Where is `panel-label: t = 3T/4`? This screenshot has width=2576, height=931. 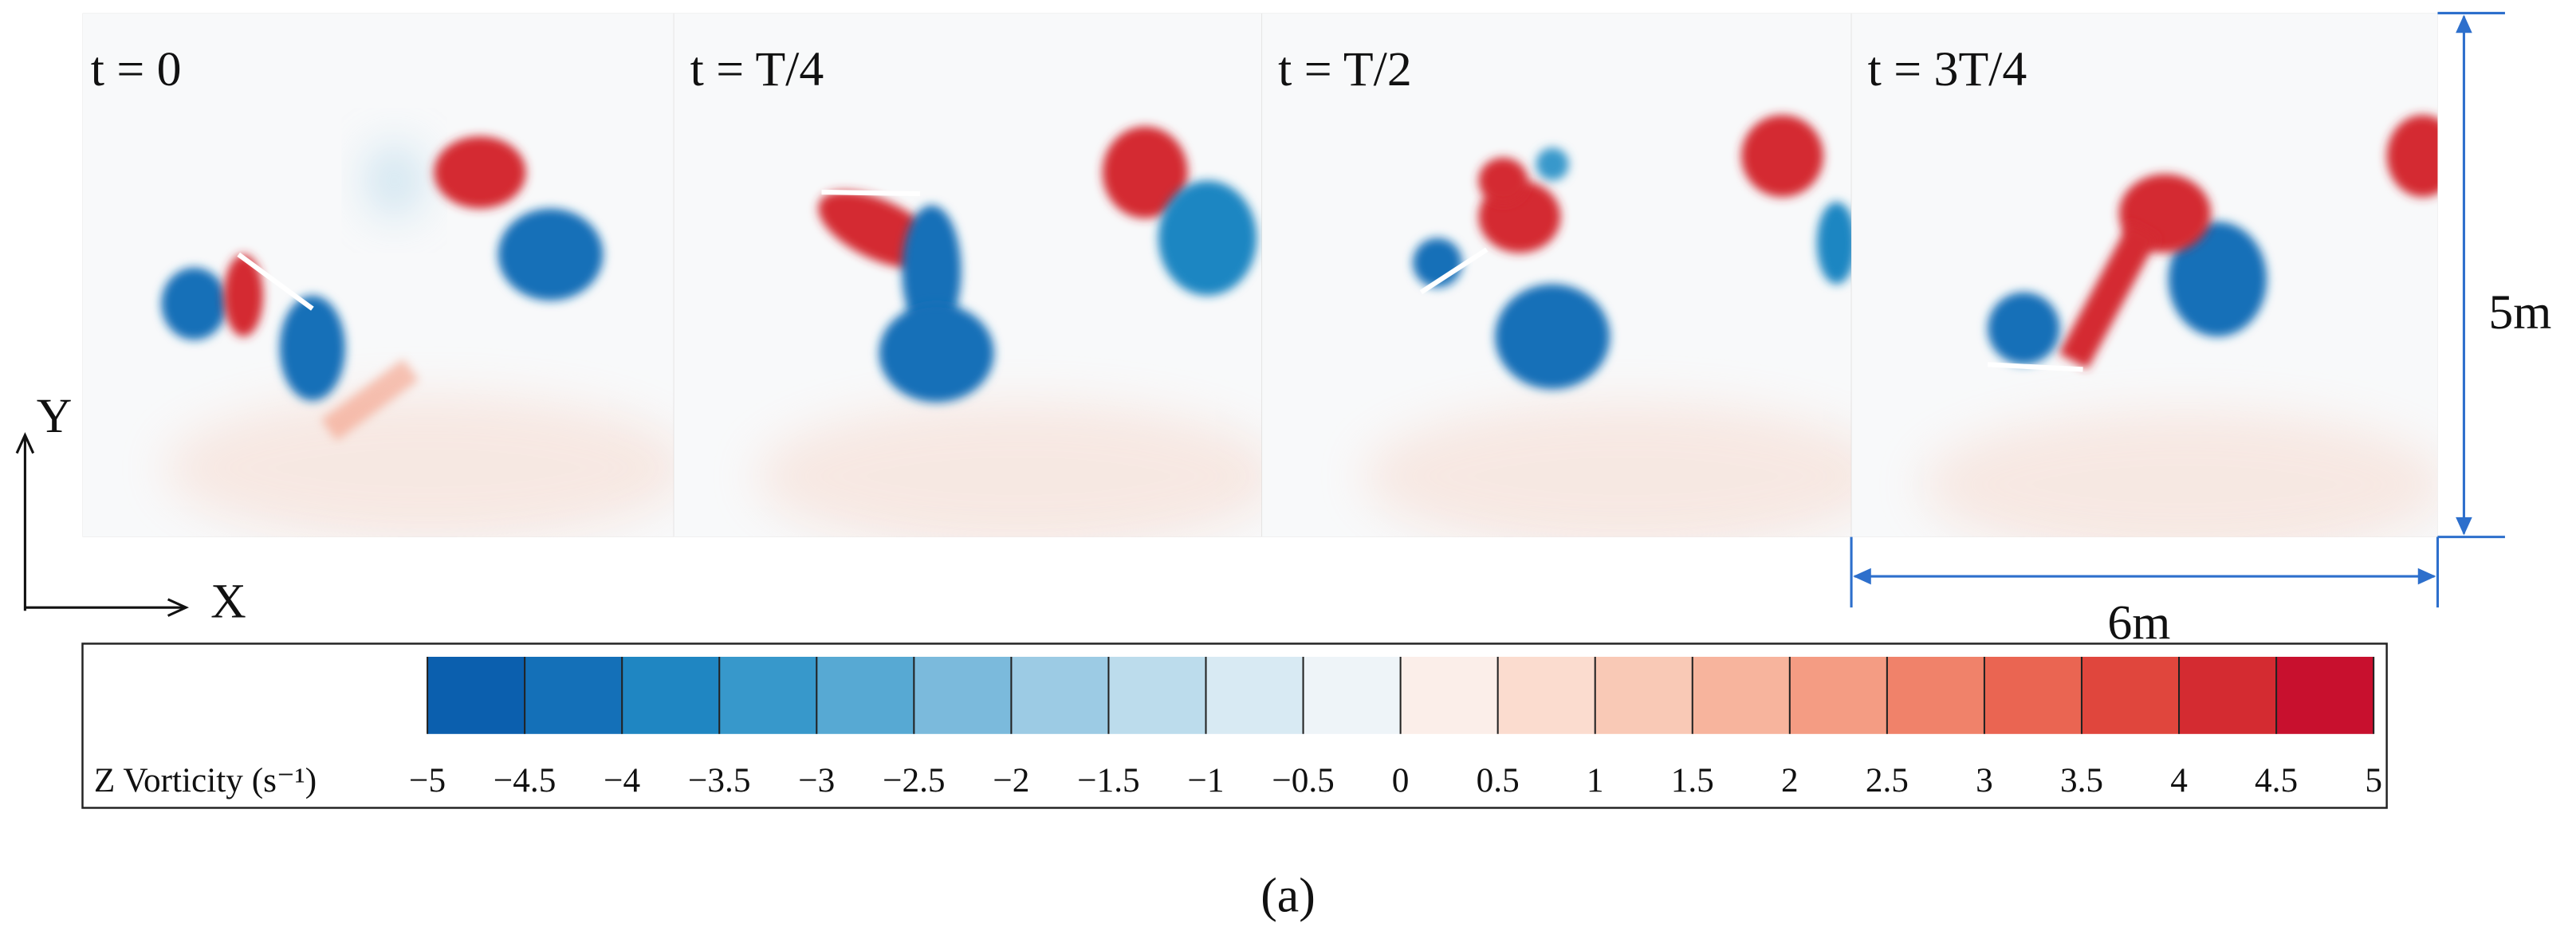 panel-label: t = 3T/4 is located at coordinates (1948, 69).